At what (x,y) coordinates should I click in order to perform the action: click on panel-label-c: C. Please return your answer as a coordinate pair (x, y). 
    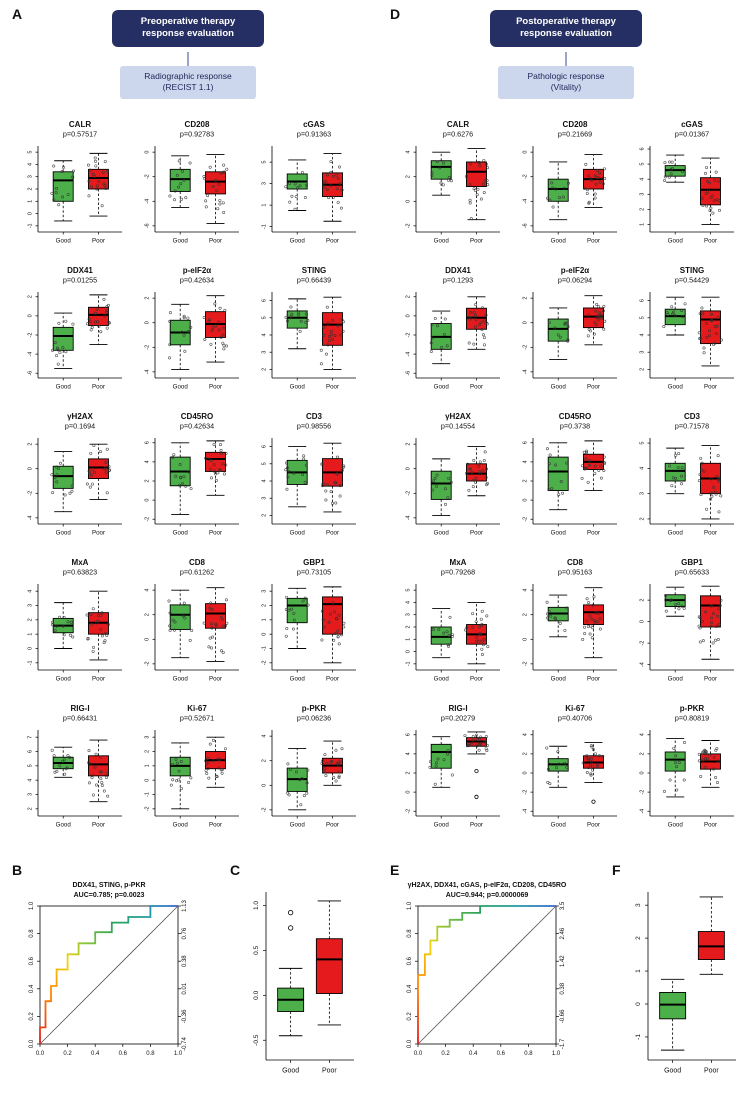
    Looking at the image, I should click on (235, 870).